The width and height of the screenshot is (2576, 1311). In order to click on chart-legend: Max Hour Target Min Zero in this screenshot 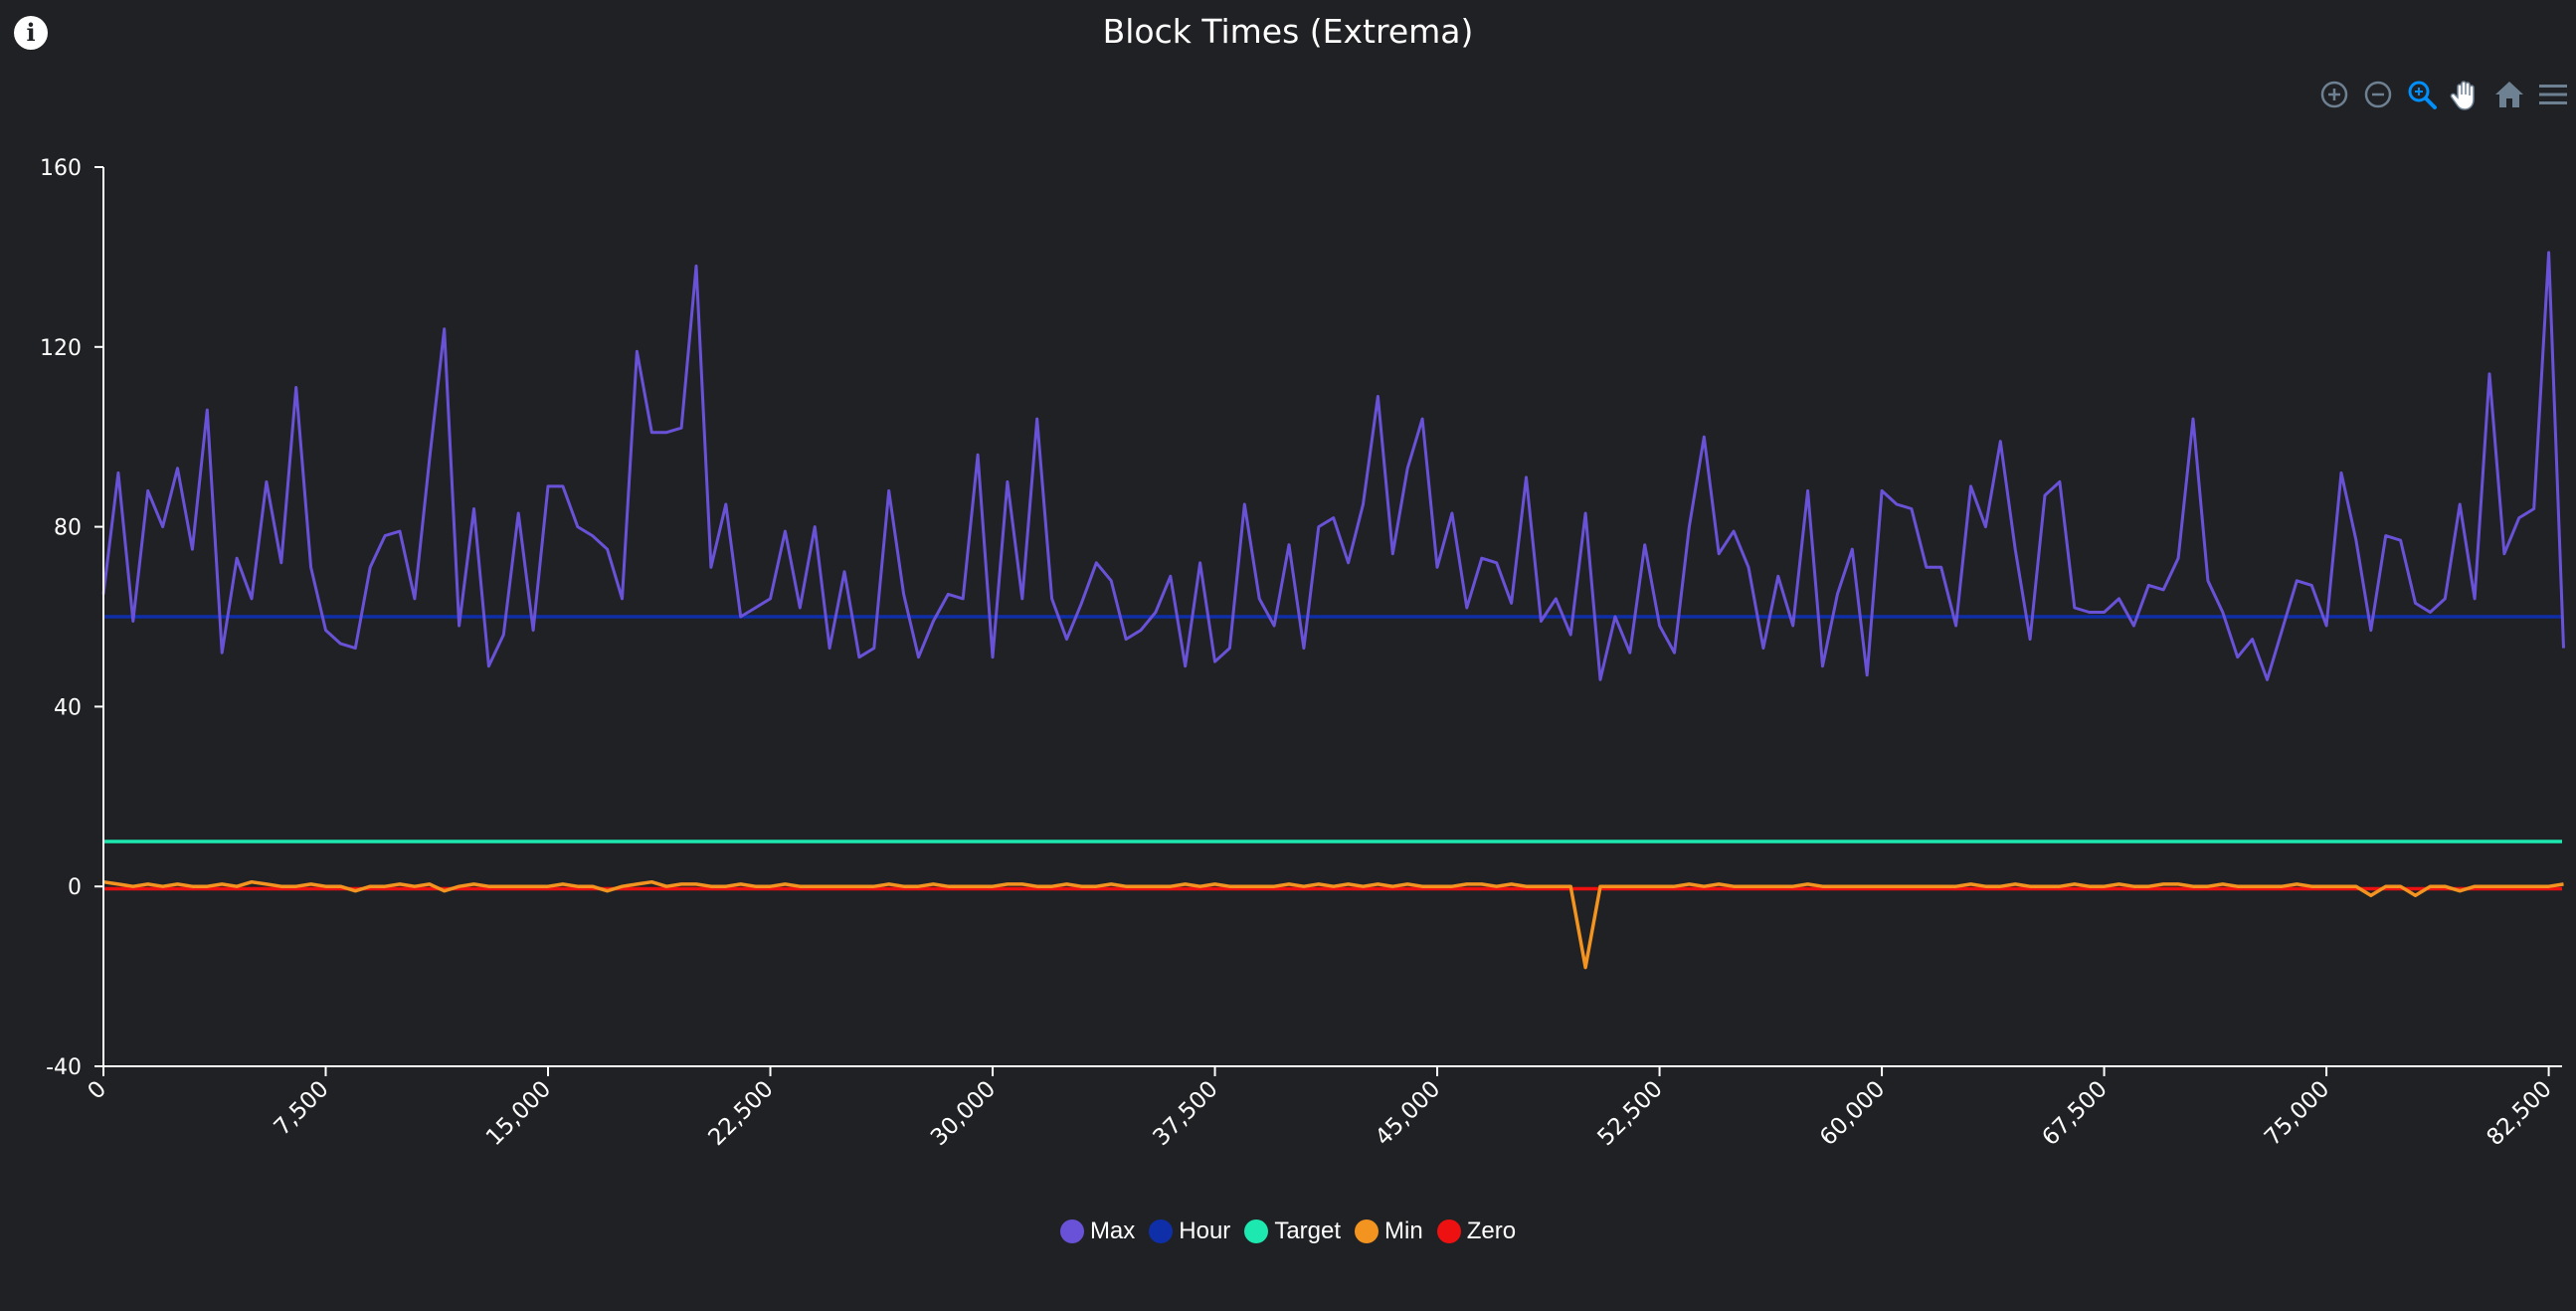, I will do `click(1288, 1231)`.